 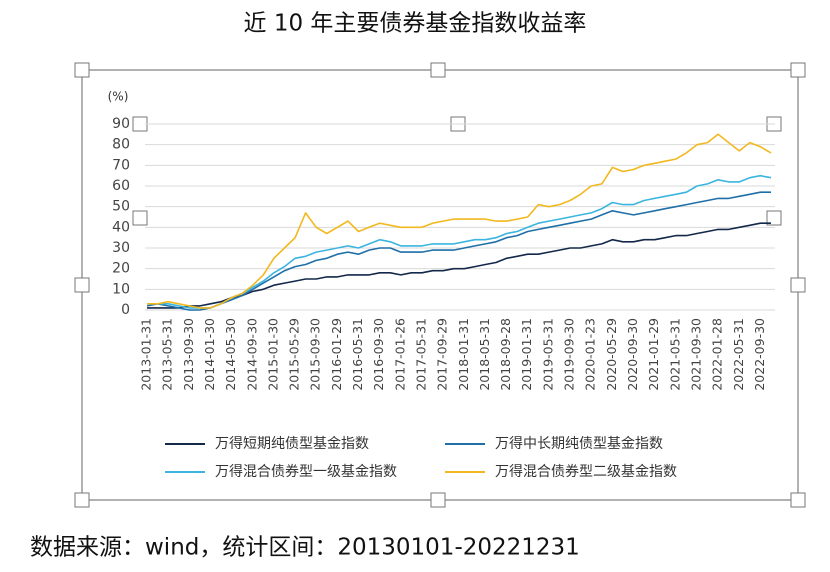 I want to click on x-tick-label: 2020-05-29, so click(x=611, y=354).